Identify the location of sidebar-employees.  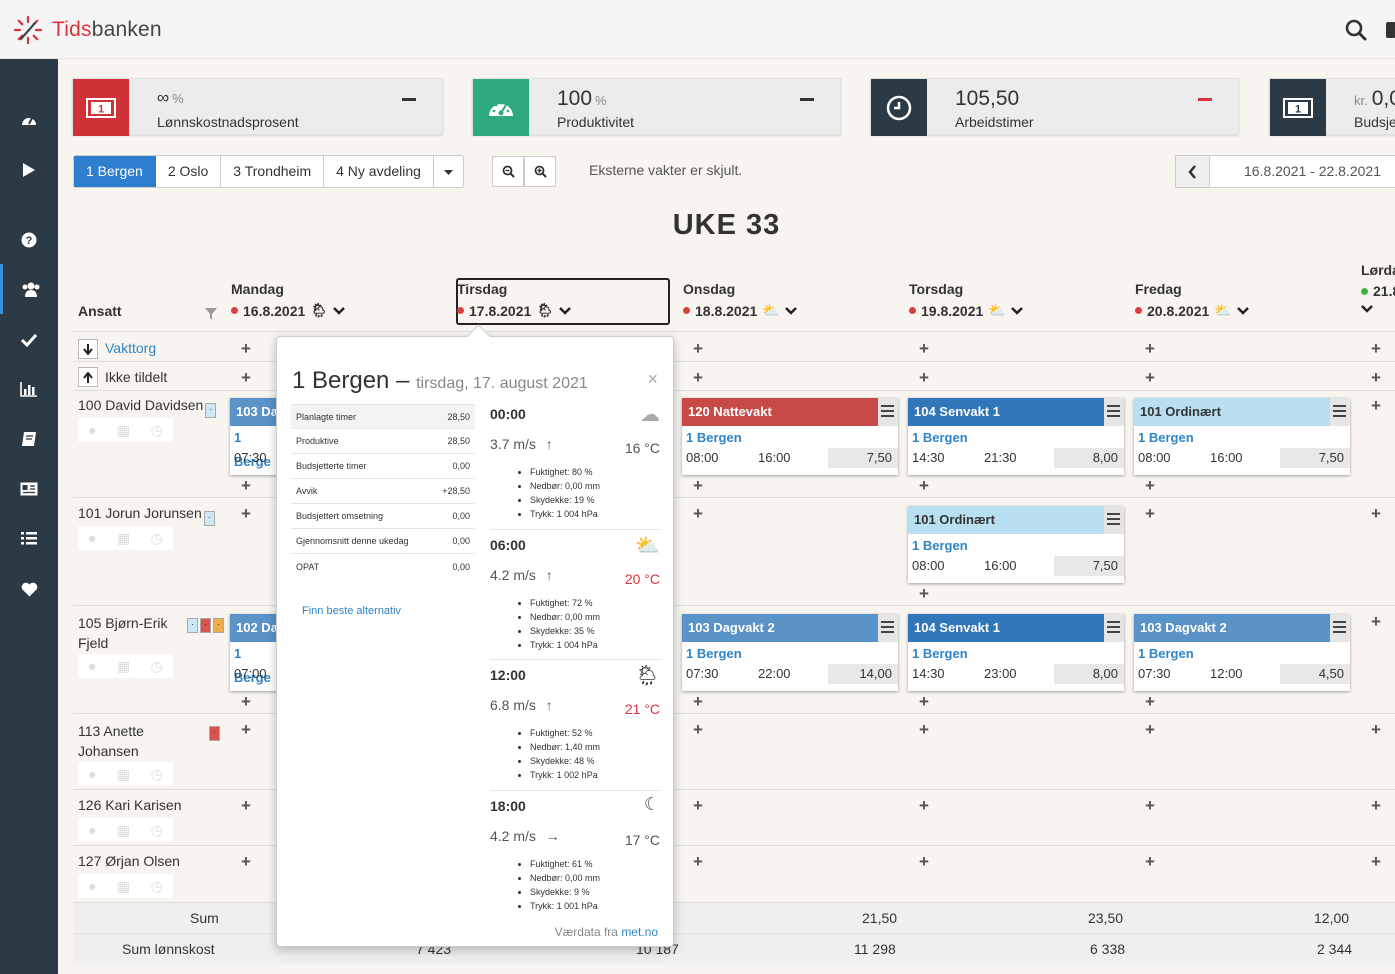
(29, 289).